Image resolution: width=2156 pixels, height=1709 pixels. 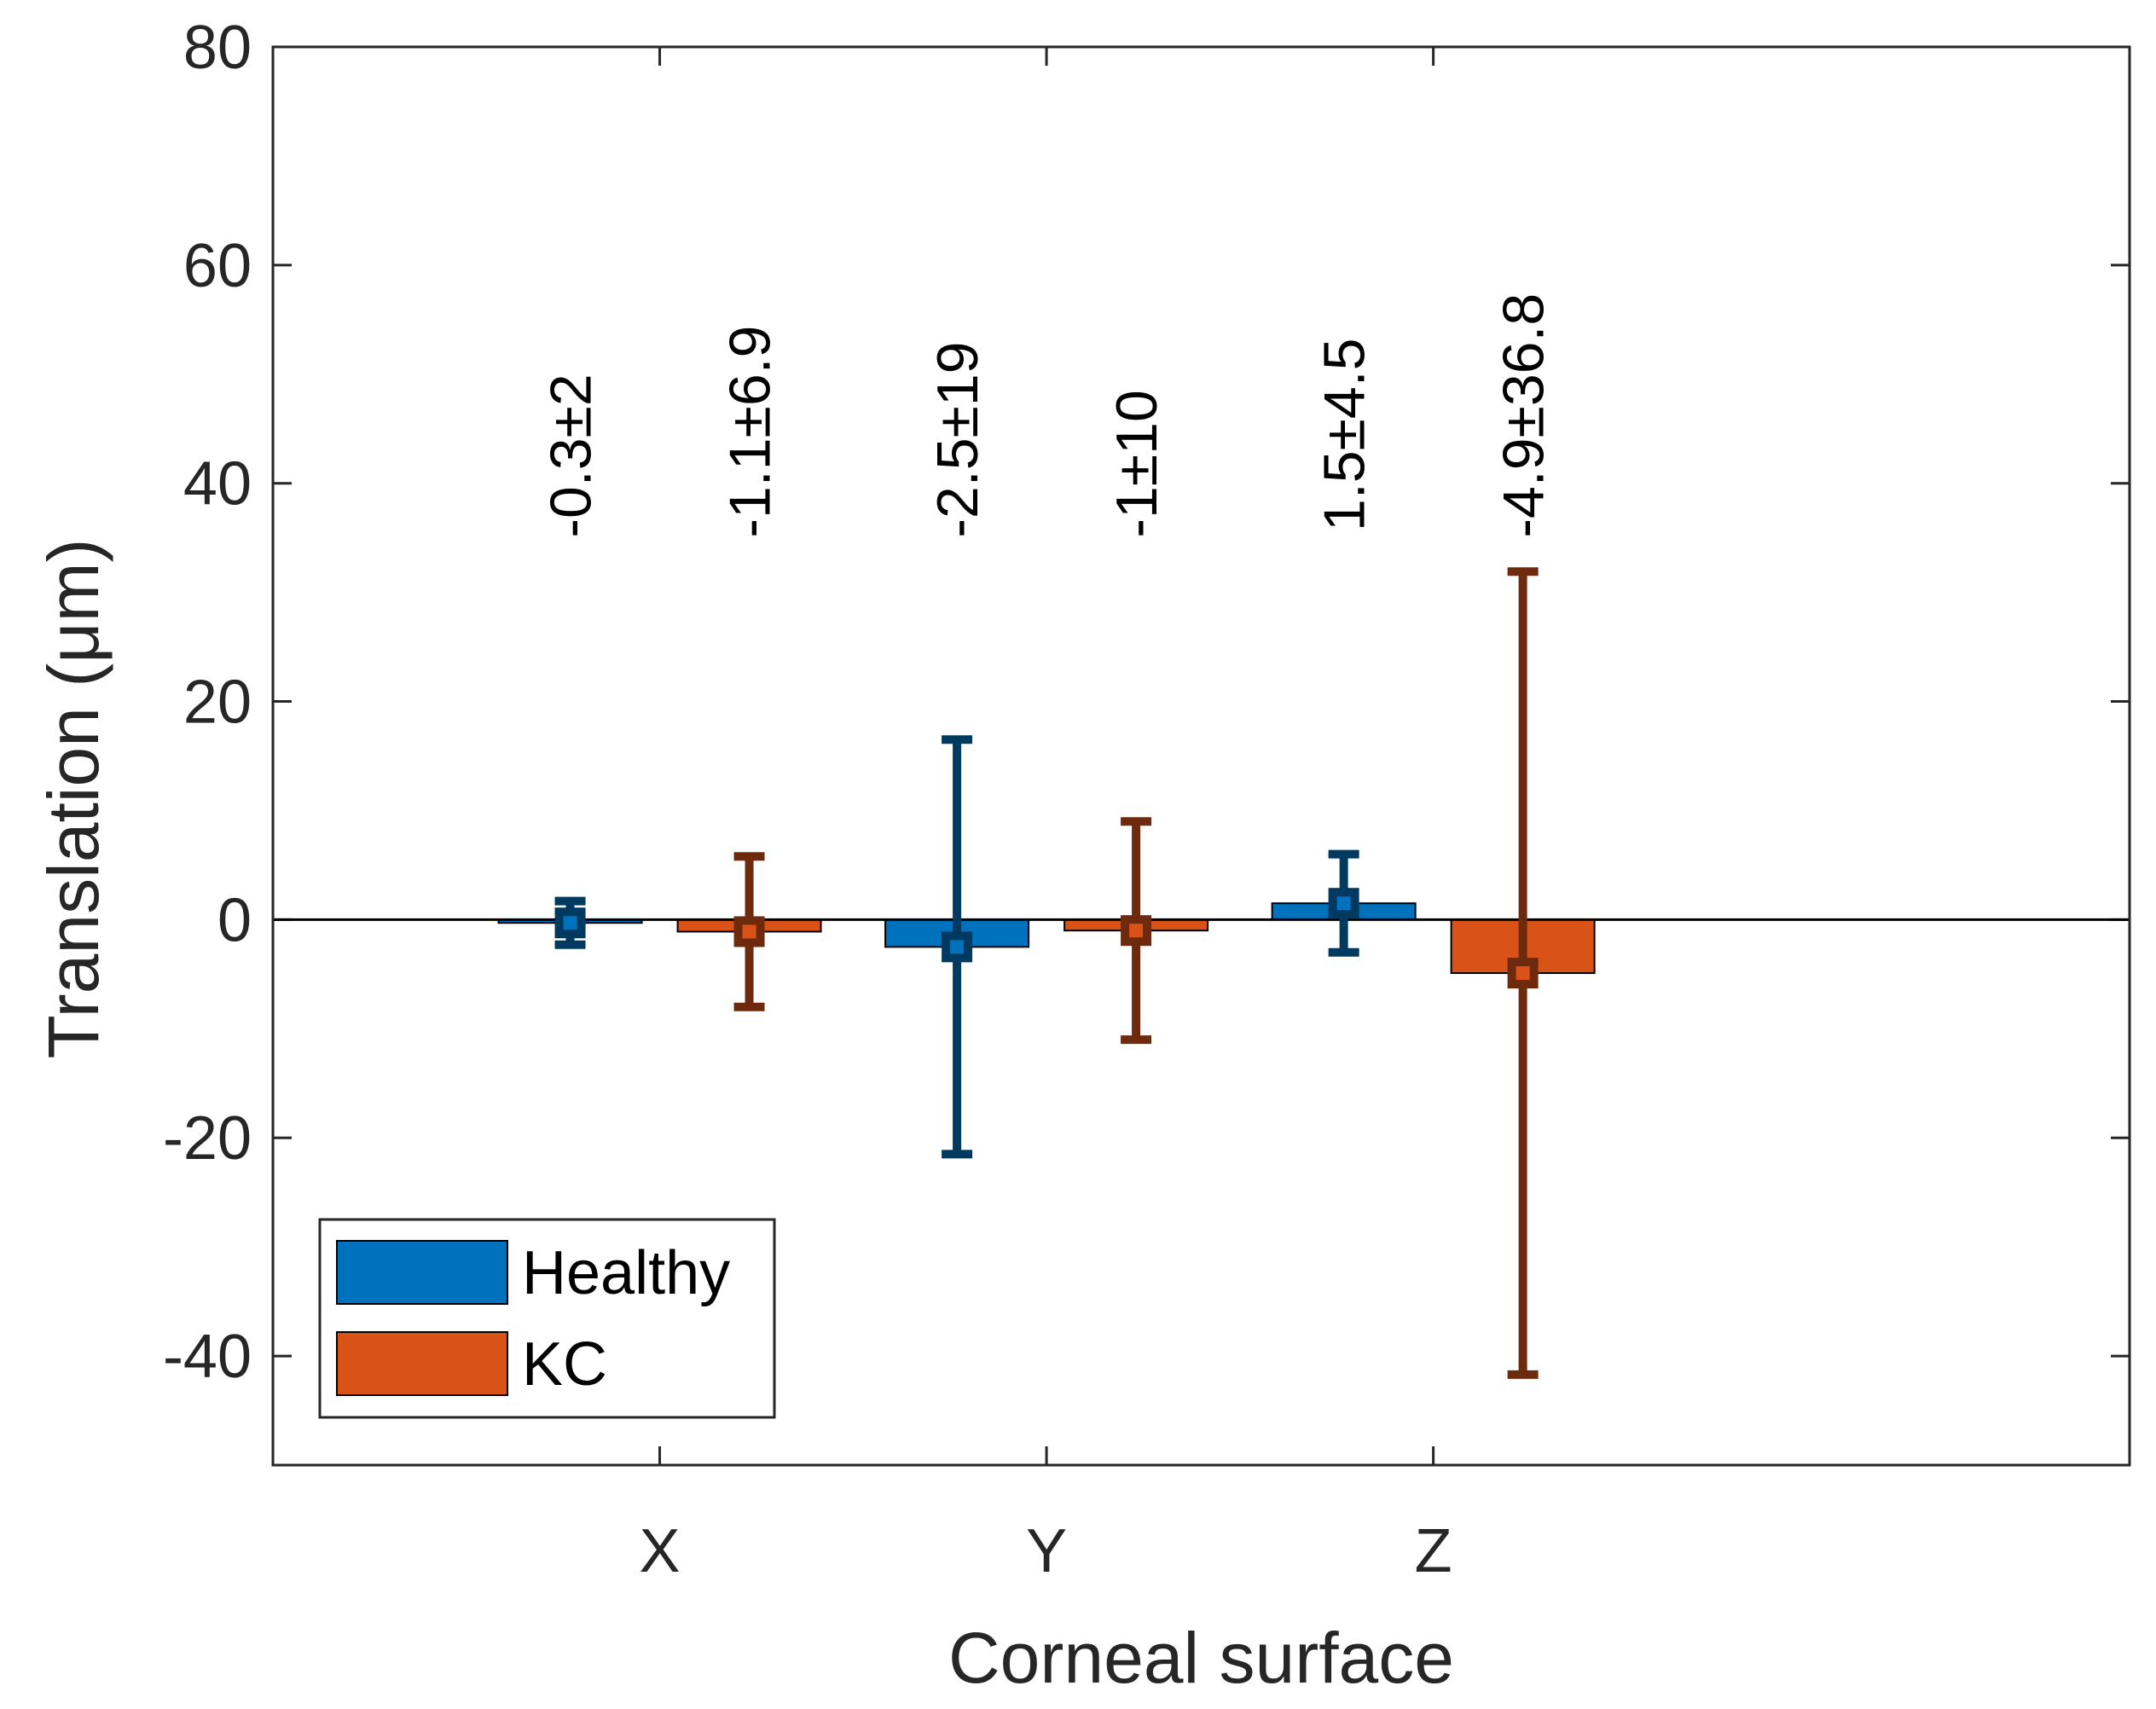 I want to click on y-tick-label: 60, so click(x=217, y=266).